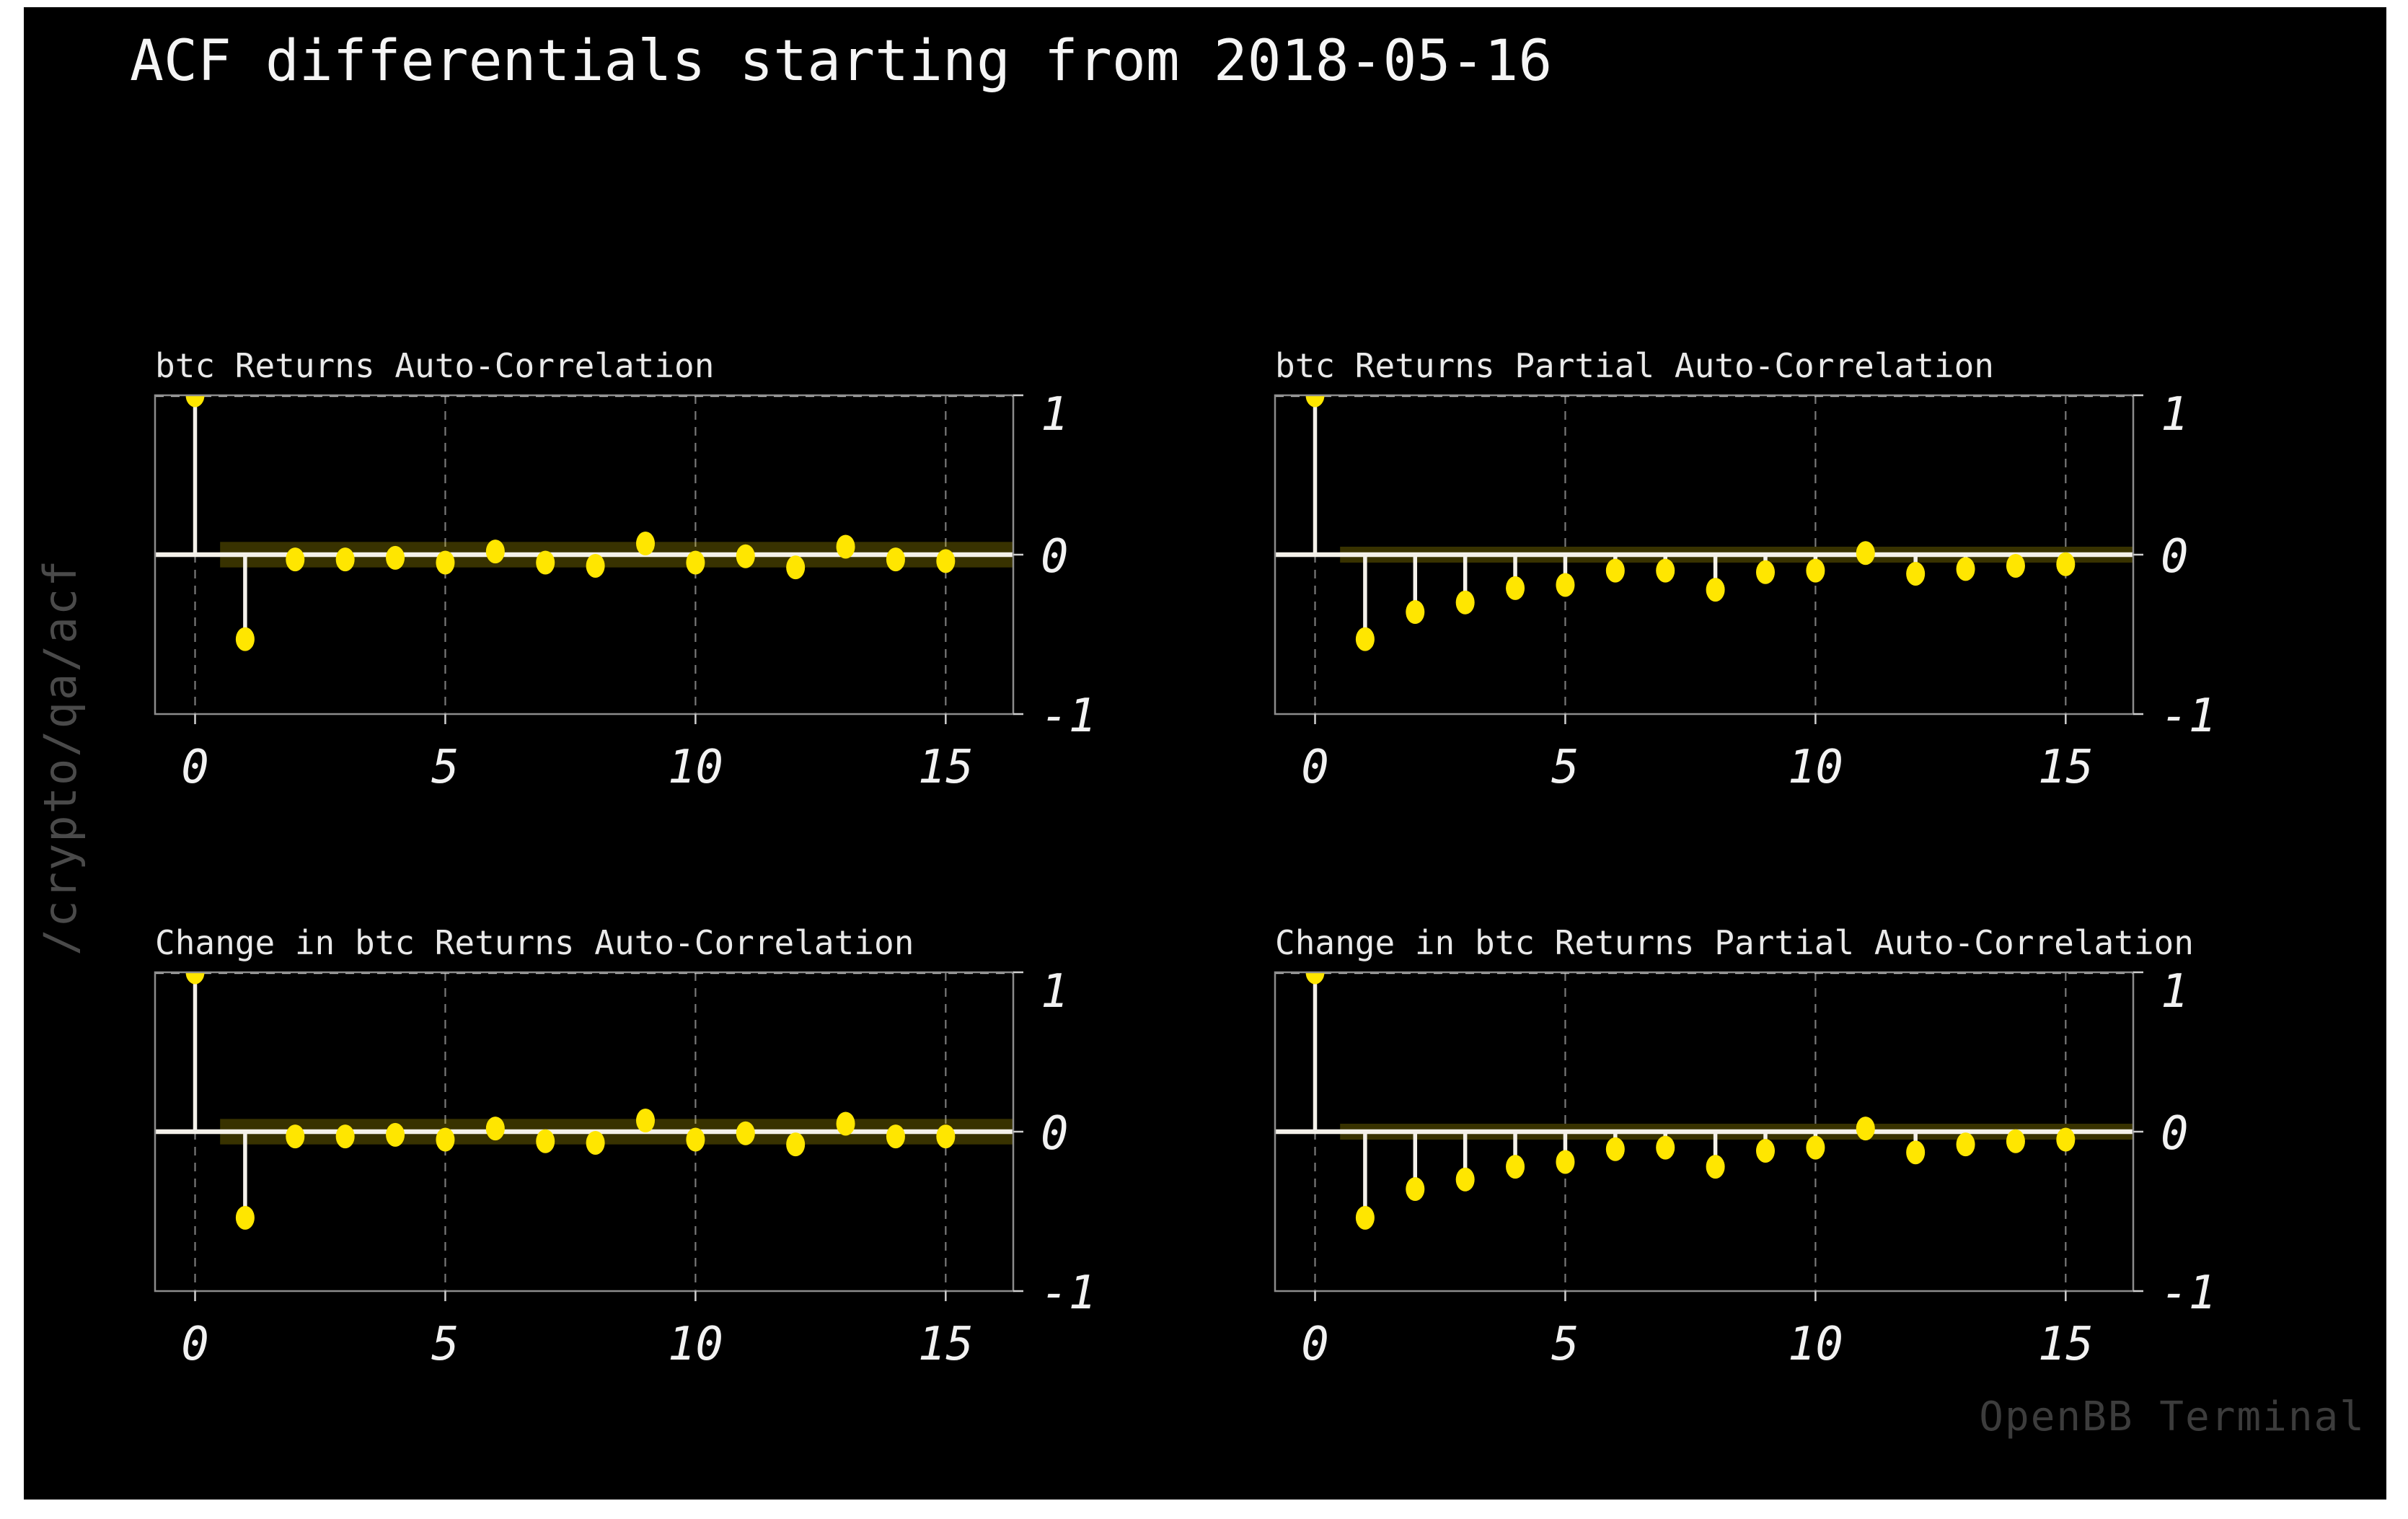  Describe the element at coordinates (60, 757) in the screenshot. I see `menu-path-watermark: /crypto/qa/acf` at that location.